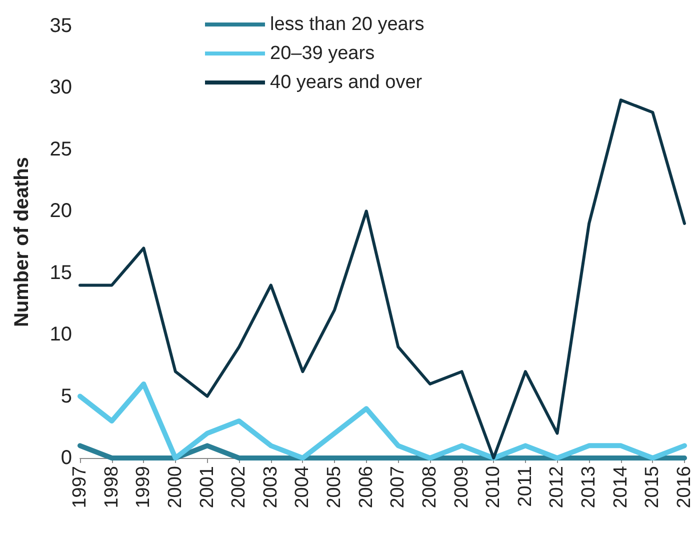 Image resolution: width=694 pixels, height=535 pixels. What do you see at coordinates (461, 487) in the screenshot?
I see `x-tick-label: 2009` at bounding box center [461, 487].